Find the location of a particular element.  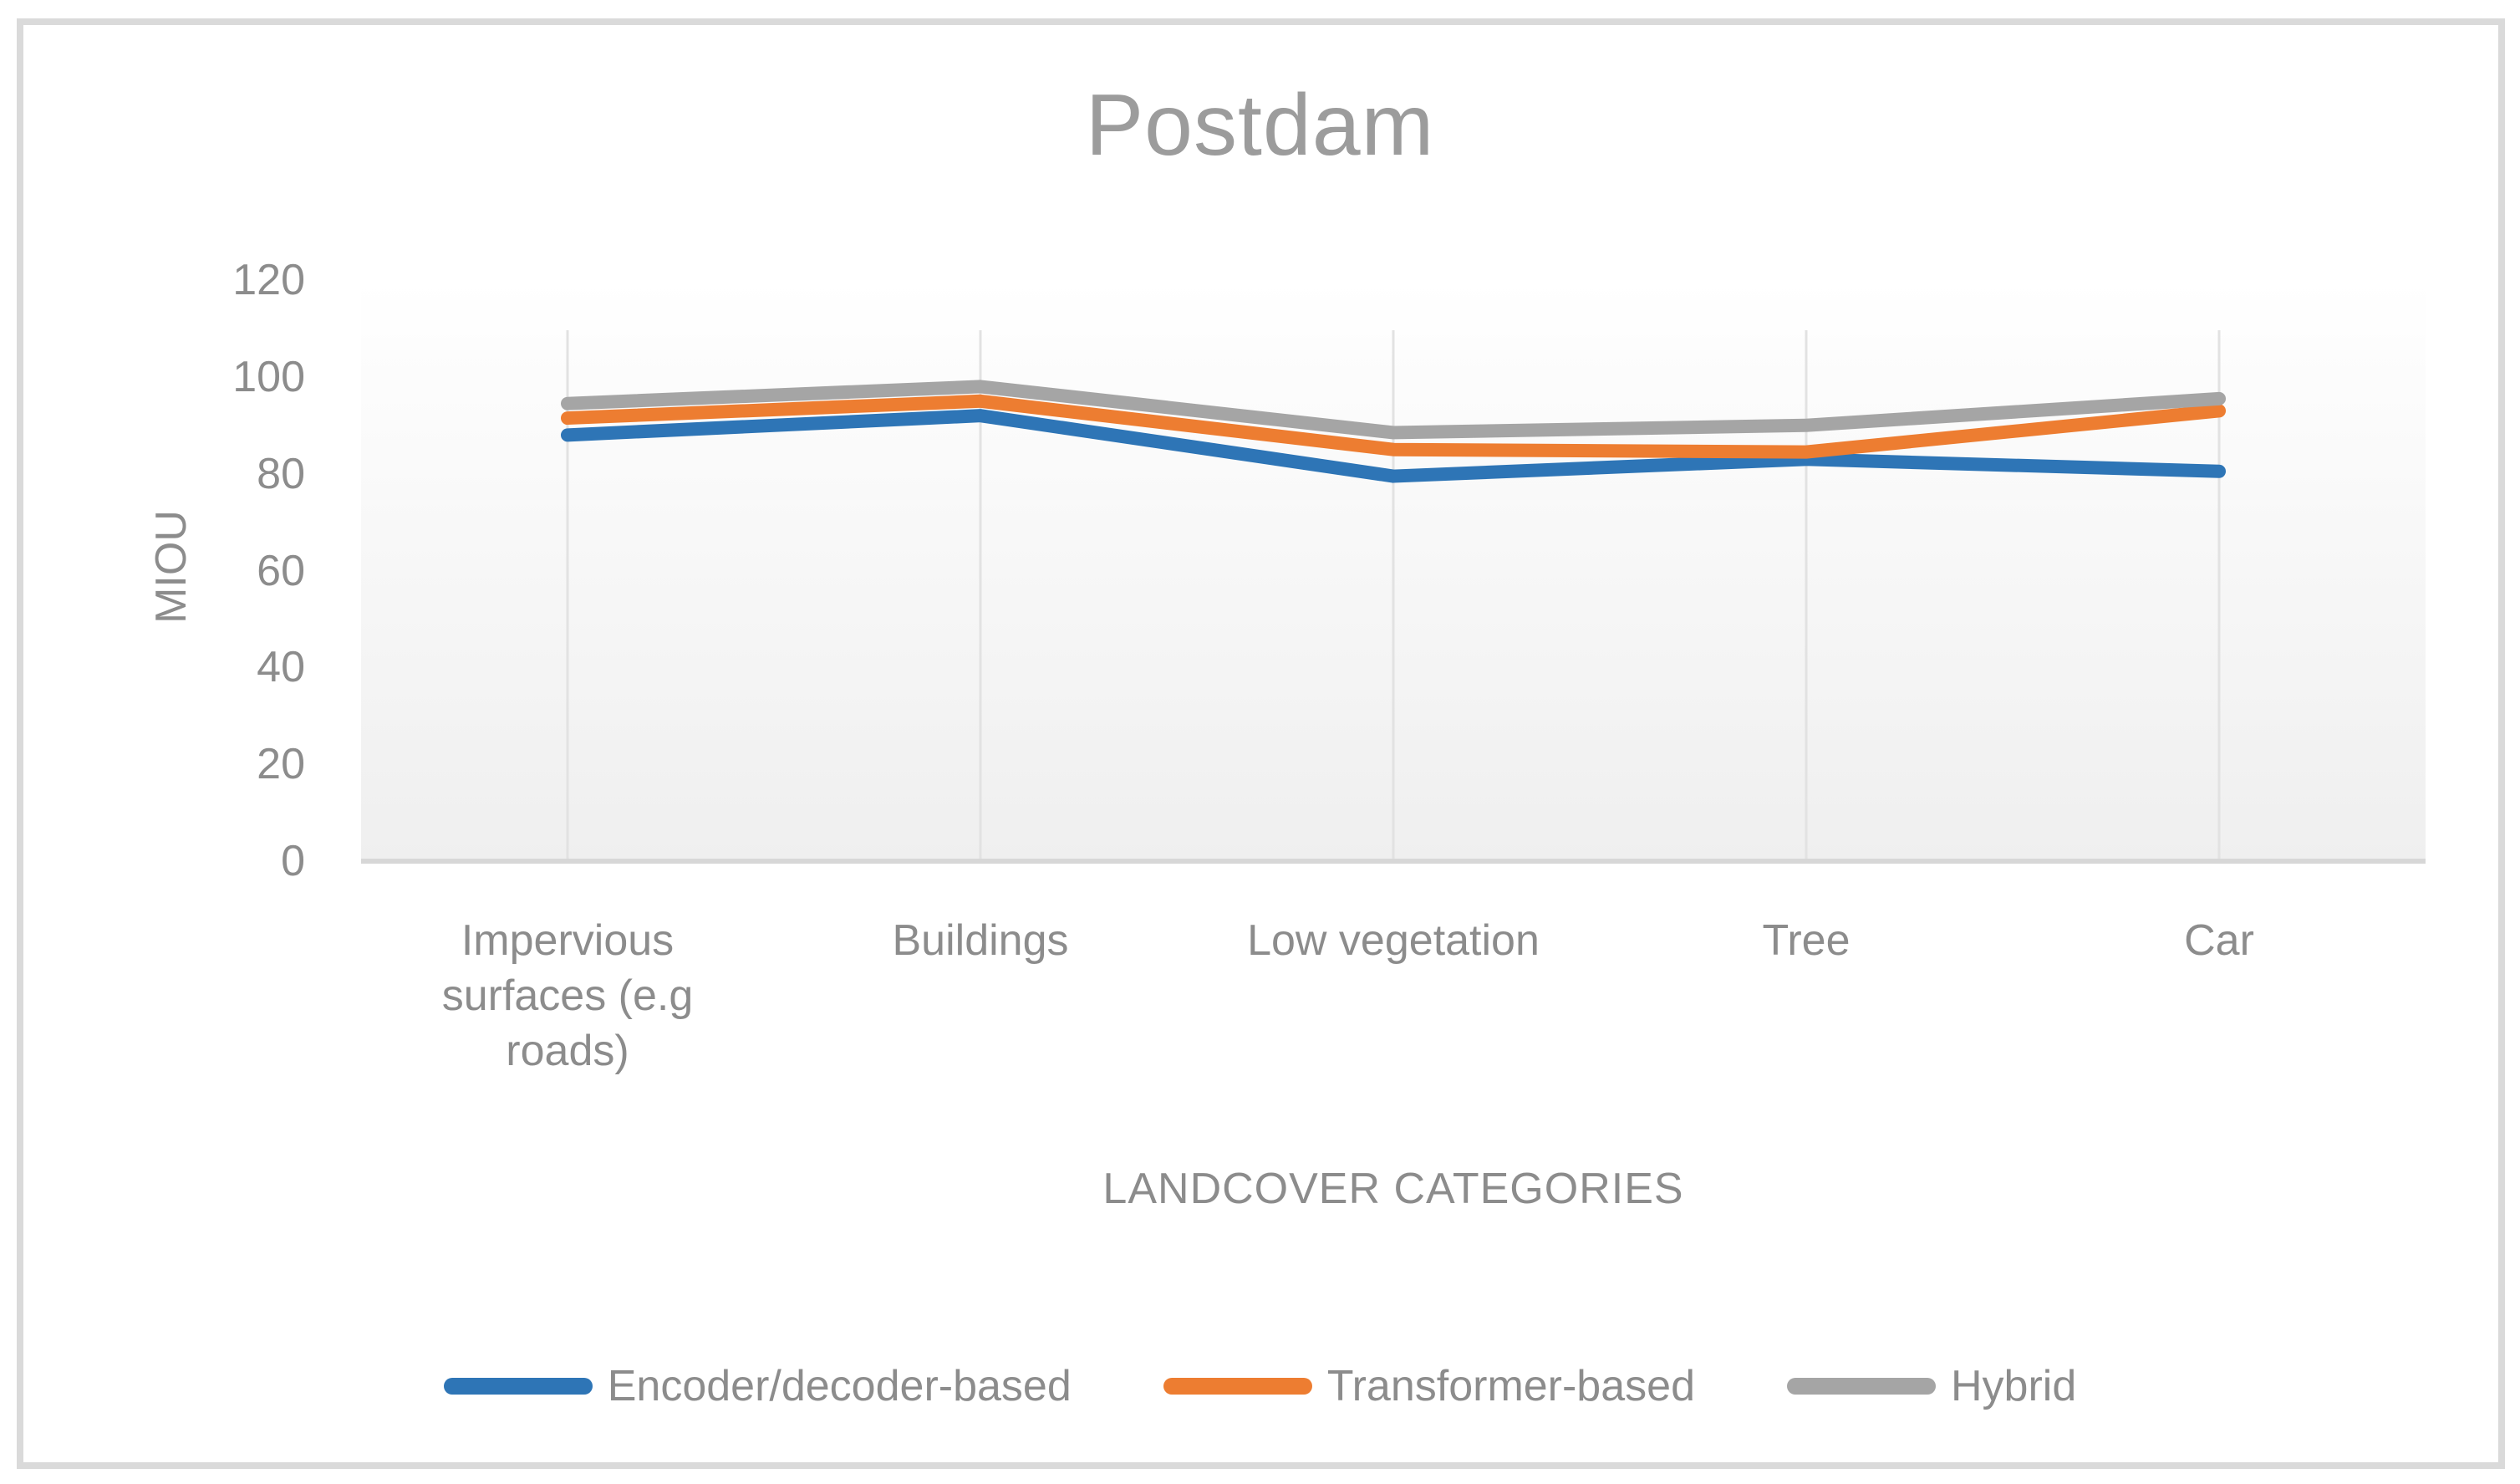

y-tick-label: 120 is located at coordinates (268, 280).